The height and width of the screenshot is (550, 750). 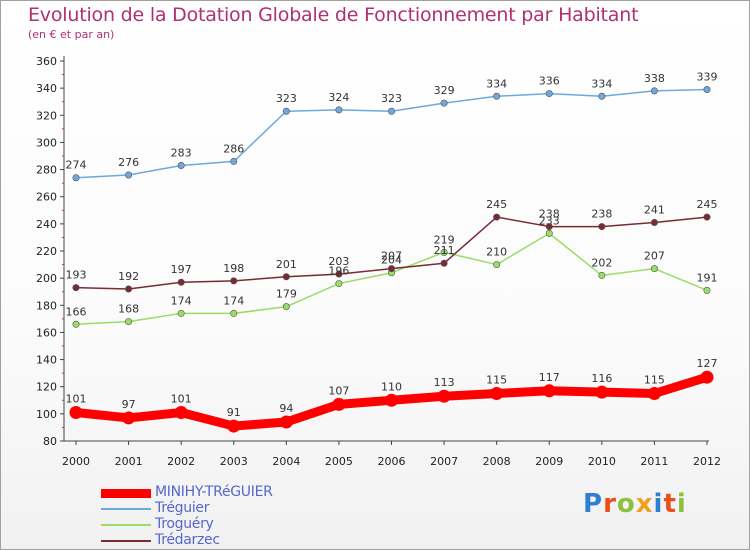 What do you see at coordinates (181, 461) in the screenshot?
I see `x-tick-label: 2002` at bounding box center [181, 461].